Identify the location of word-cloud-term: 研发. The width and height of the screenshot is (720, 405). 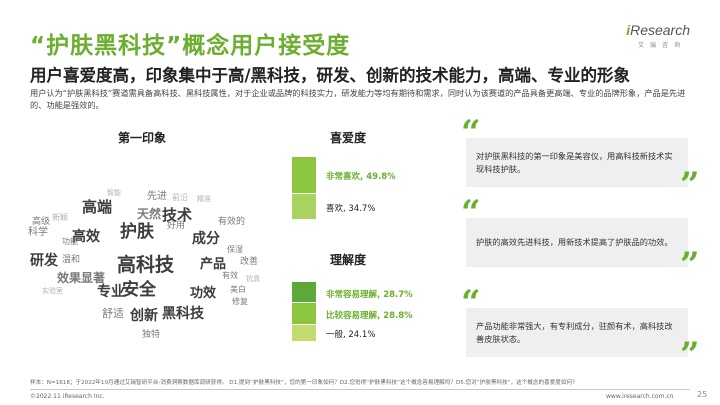
(44, 261).